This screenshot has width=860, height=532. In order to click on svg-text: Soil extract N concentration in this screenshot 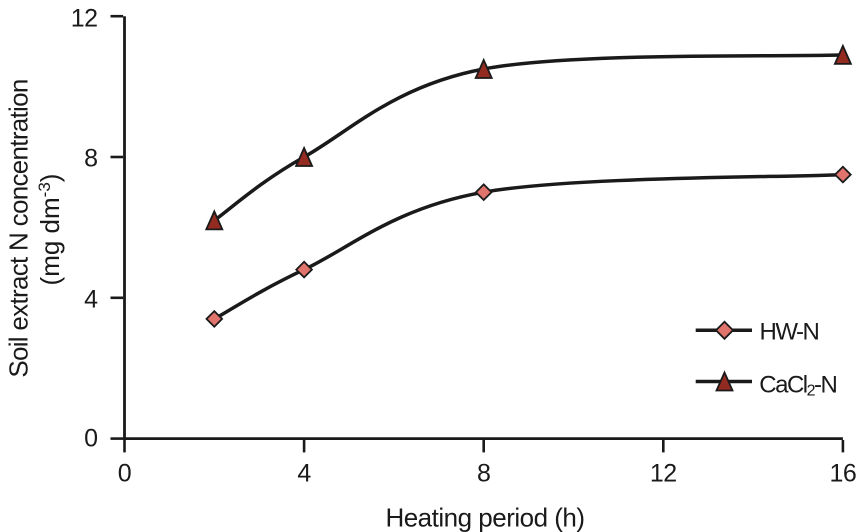, I will do `click(19, 228)`.